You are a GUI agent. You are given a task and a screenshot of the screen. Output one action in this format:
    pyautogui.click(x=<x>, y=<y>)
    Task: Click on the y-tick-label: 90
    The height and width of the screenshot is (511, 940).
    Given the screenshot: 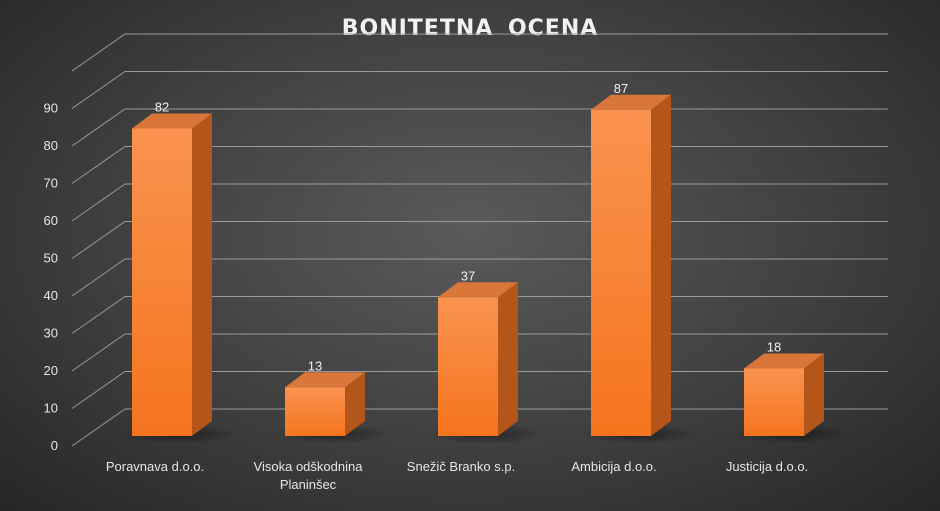 What is the action you would take?
    pyautogui.click(x=51, y=108)
    